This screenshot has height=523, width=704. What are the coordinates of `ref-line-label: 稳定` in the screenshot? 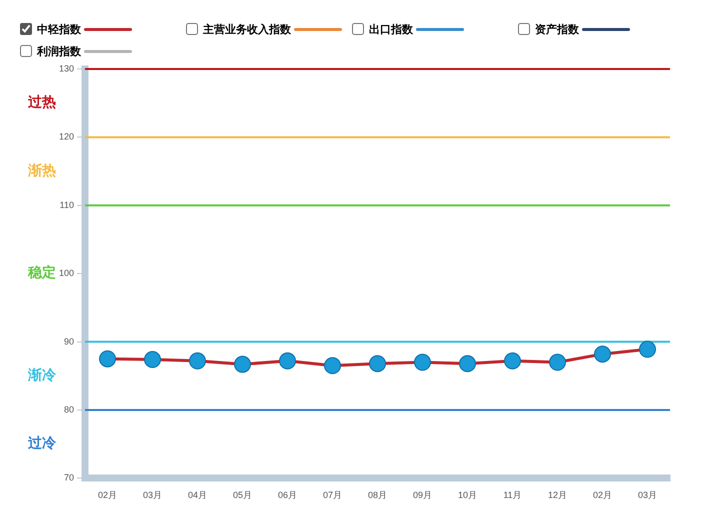 It's located at (41, 273).